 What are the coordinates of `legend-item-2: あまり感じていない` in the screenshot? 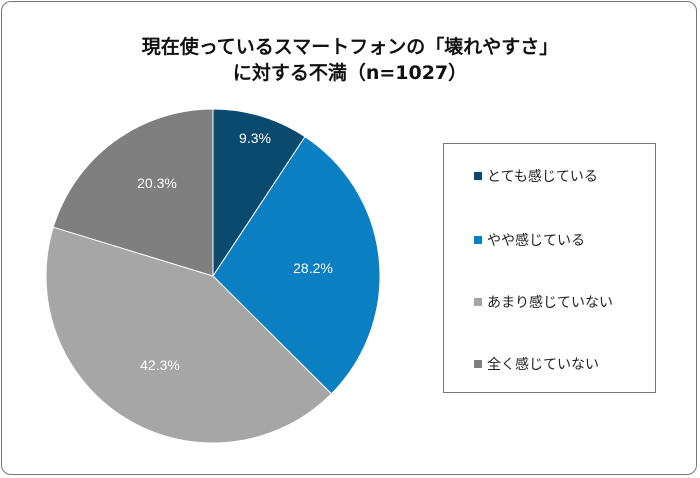 It's located at (543, 302).